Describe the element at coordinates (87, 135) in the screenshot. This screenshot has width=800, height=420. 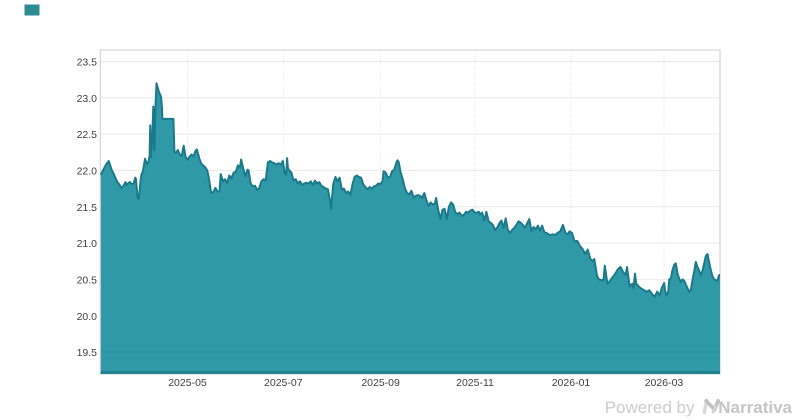
I see `svg-text: 22.5` at that location.